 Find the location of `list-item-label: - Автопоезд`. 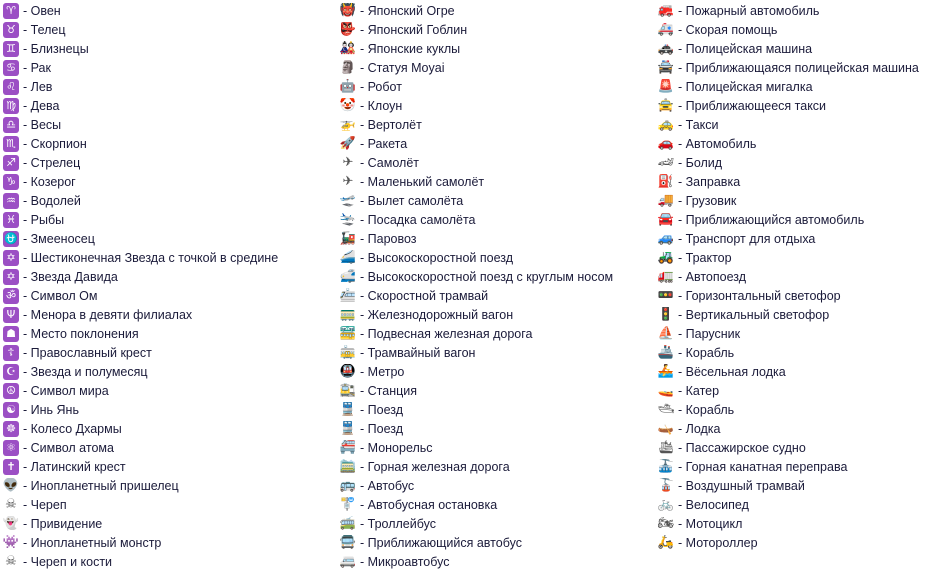

list-item-label: - Автопоезд is located at coordinates (712, 276).